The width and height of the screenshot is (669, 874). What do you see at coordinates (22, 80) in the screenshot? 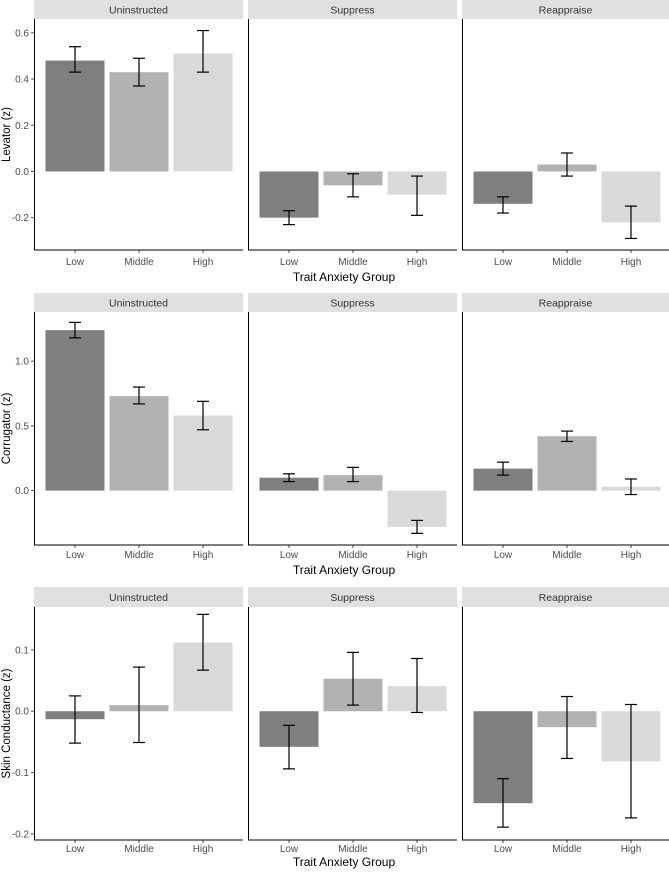
I see `y-tick-label: 0.4` at bounding box center [22, 80].